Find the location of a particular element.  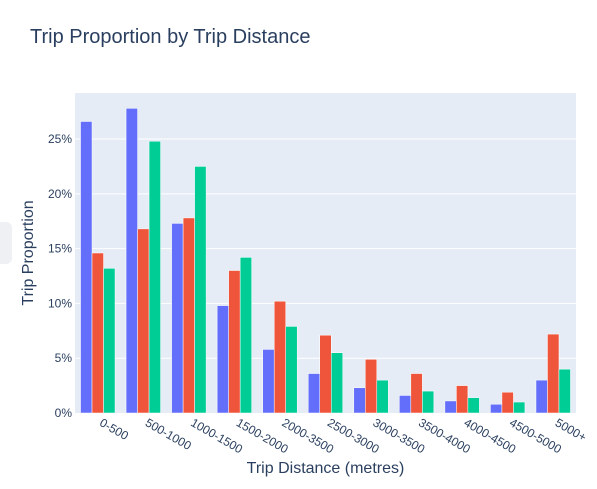

y-tick-label: 15% is located at coordinates (60, 249).